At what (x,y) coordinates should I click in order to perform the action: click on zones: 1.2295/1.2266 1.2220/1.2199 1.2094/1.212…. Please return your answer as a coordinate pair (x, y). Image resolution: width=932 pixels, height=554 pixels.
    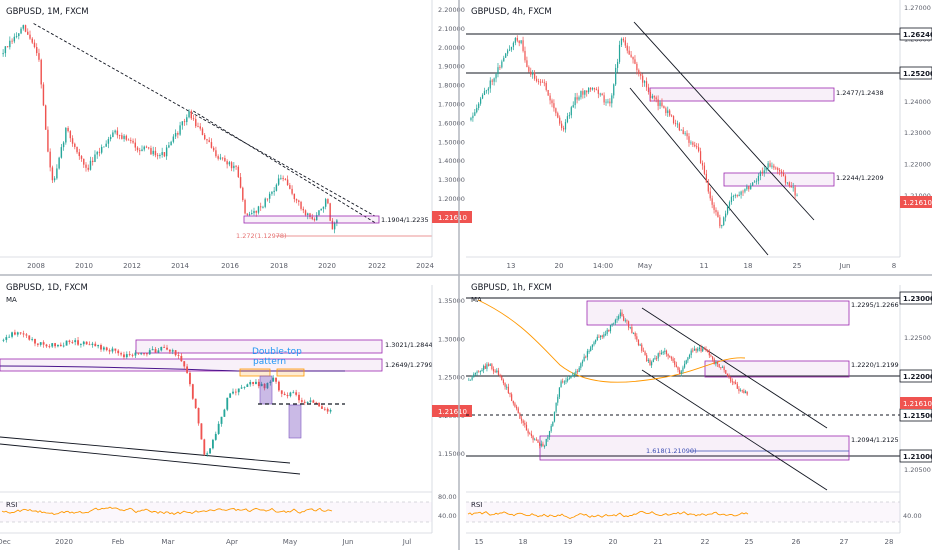
    Looking at the image, I should click on (719, 380).